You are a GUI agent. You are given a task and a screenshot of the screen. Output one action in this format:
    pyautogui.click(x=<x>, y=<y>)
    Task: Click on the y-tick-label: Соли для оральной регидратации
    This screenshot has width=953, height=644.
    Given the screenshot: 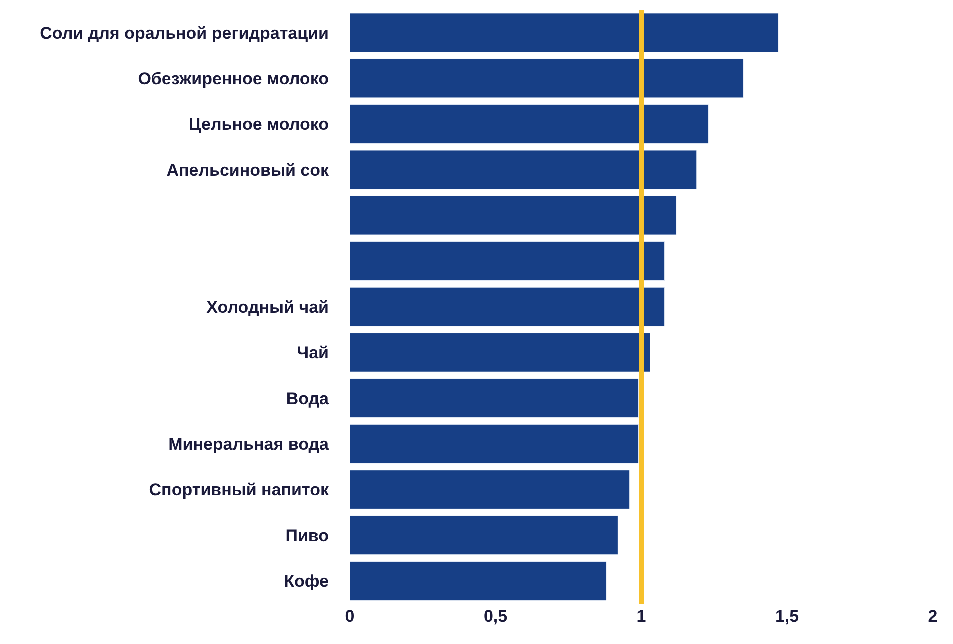 What is the action you would take?
    pyautogui.click(x=184, y=33)
    